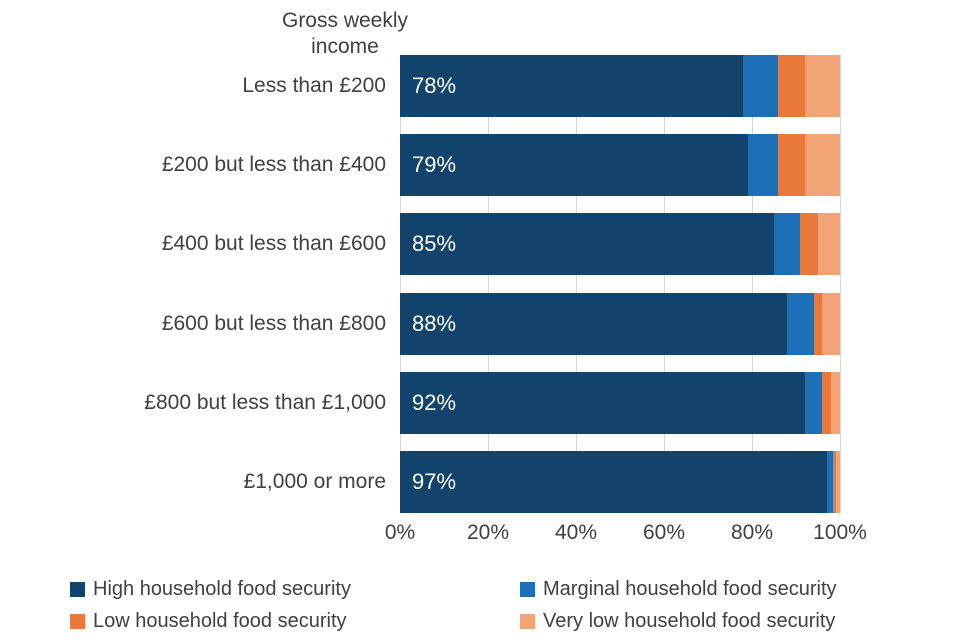 The height and width of the screenshot is (640, 960). I want to click on chart-row: £600 but less than £800 88%, so click(420, 323).